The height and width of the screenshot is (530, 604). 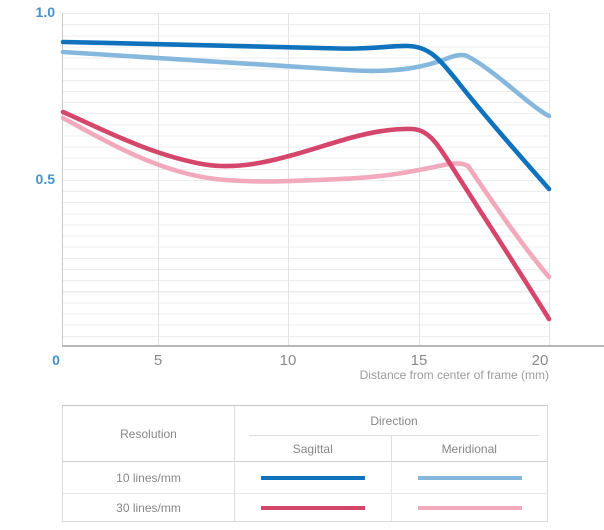 What do you see at coordinates (56, 360) in the screenshot?
I see `x-tick-0: 0` at bounding box center [56, 360].